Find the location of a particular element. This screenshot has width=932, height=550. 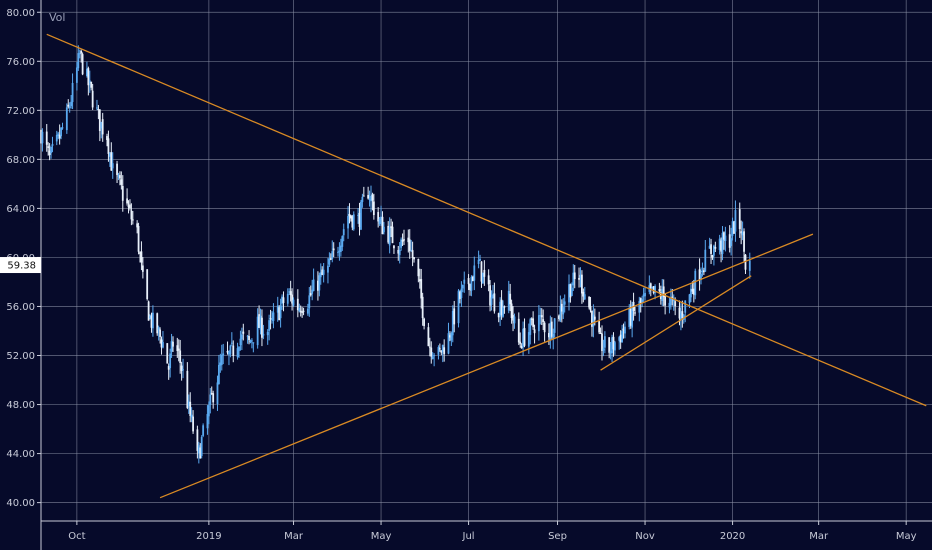

trendline-short-support is located at coordinates (676, 323).